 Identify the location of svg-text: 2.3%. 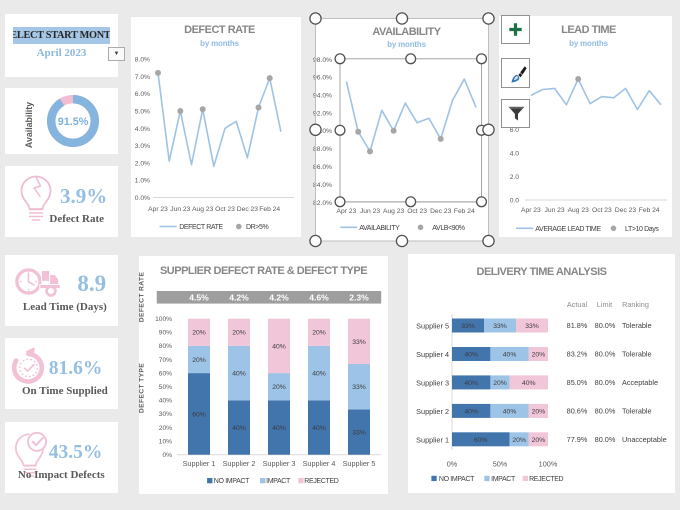
(359, 298).